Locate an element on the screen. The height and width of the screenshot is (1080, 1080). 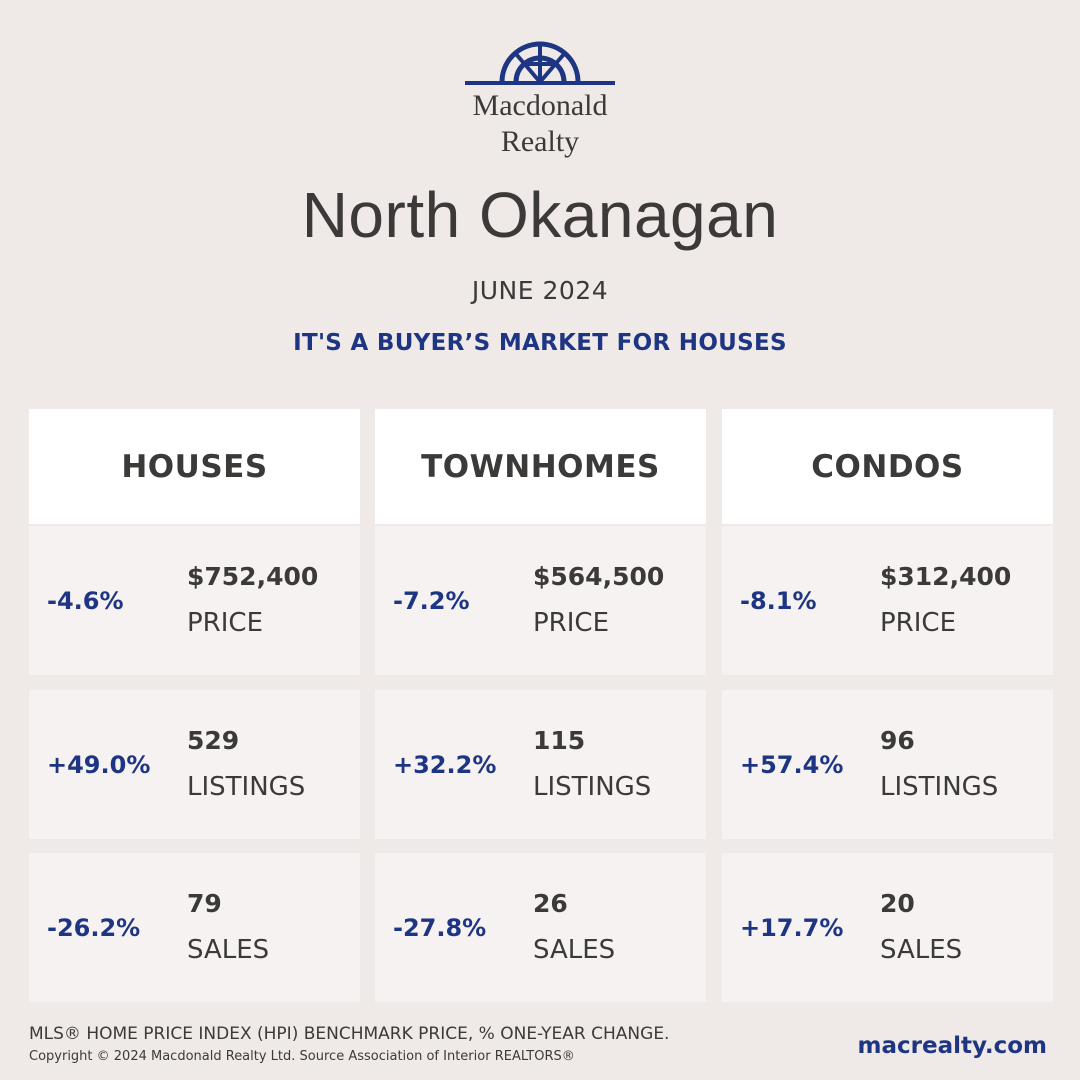
stat-card-condos-listings: +57.4% 96 LISTINGS is located at coordinates (887, 764).